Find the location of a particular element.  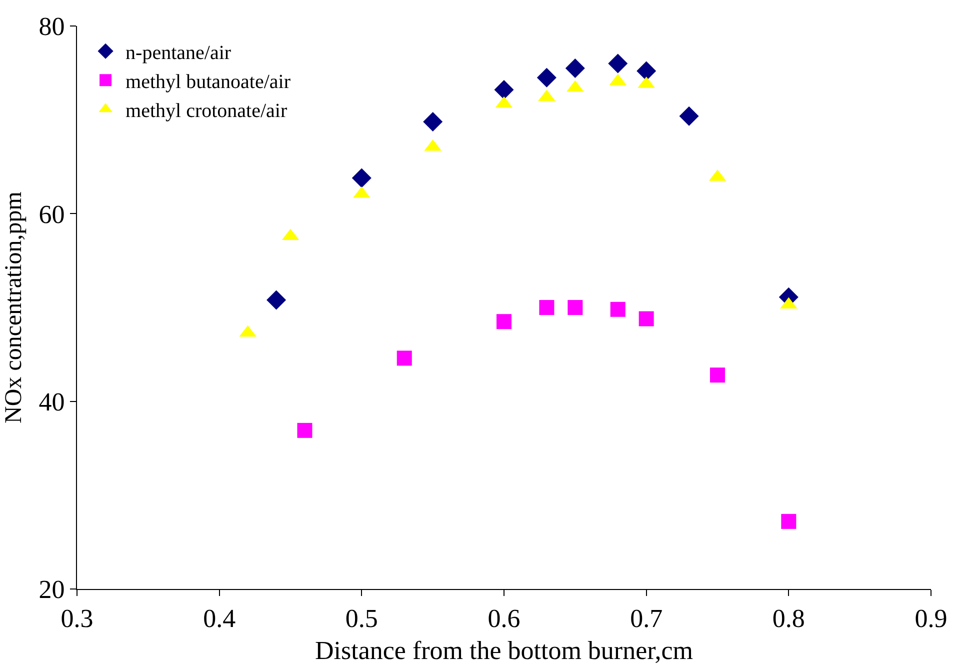

x-tick-label: 0.5 is located at coordinates (361, 619).